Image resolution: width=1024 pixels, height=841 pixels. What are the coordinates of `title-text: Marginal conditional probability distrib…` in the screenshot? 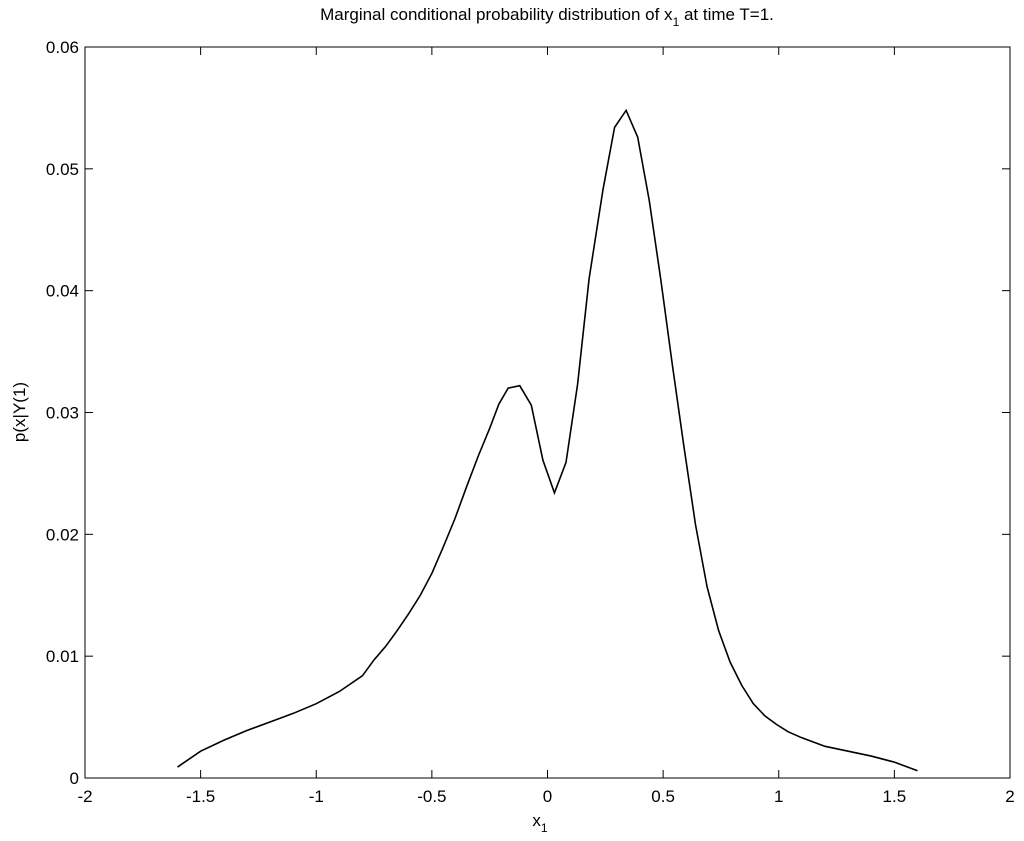 It's located at (496, 14).